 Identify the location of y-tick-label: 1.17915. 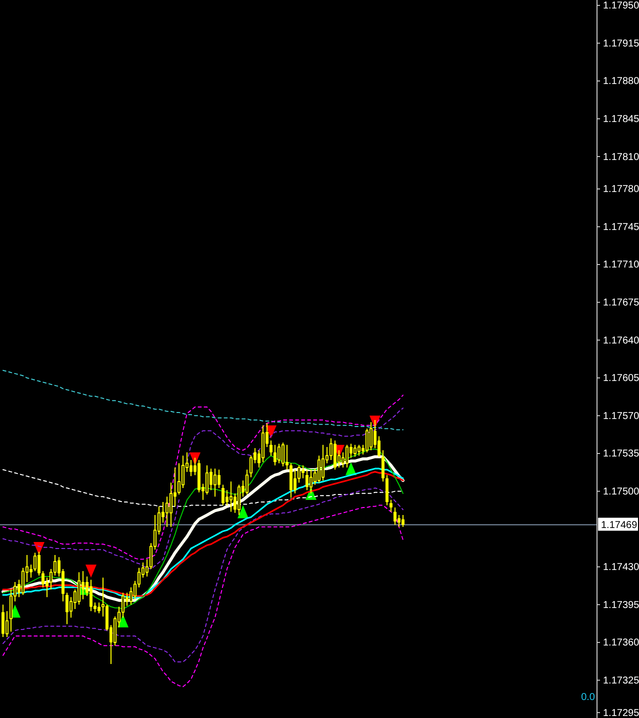
(621, 44).